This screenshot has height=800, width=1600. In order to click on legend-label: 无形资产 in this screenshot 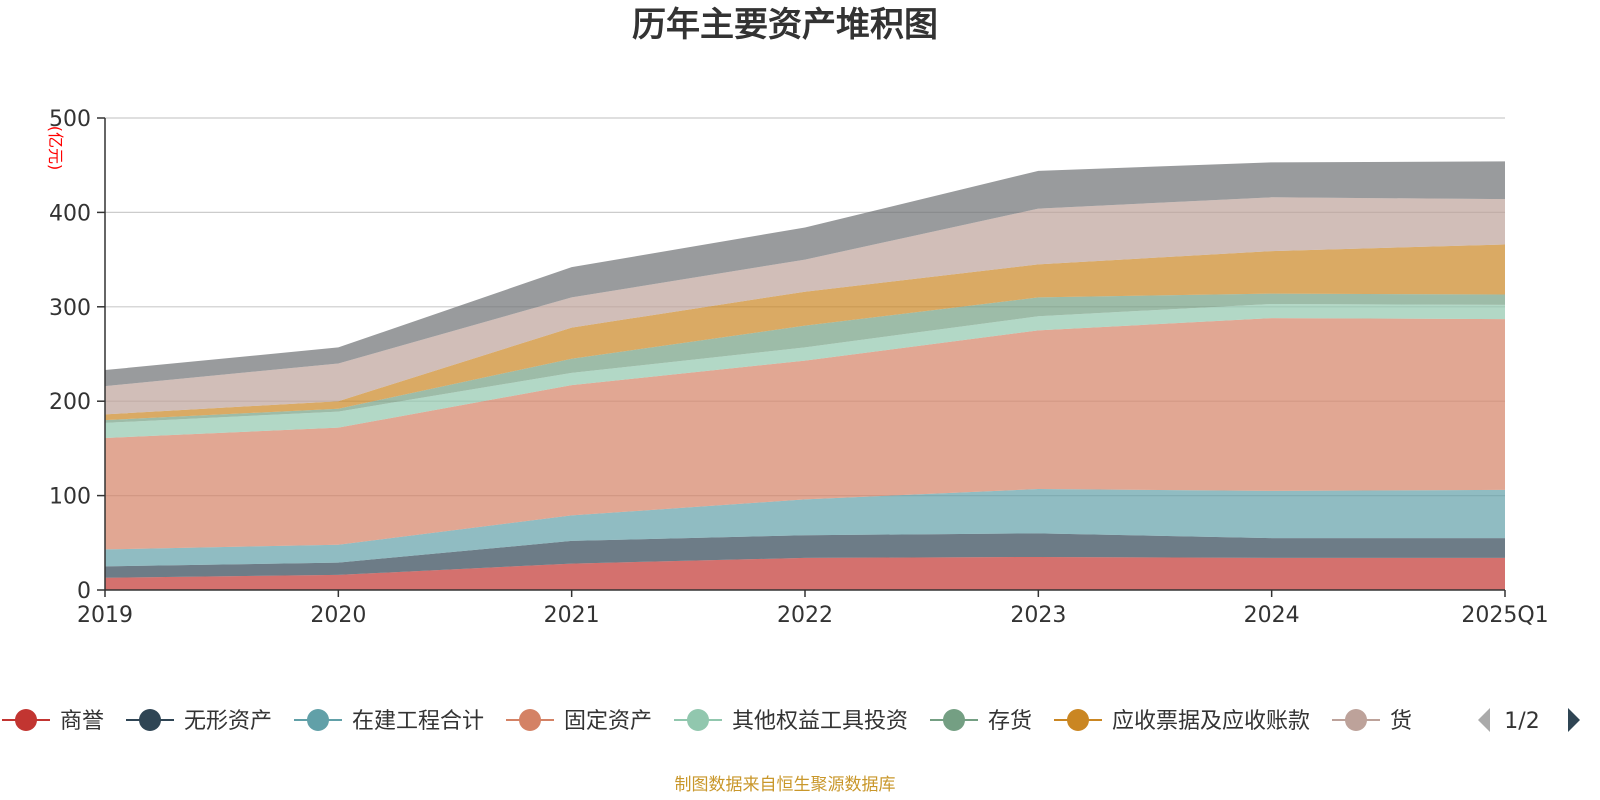, I will do `click(228, 721)`.